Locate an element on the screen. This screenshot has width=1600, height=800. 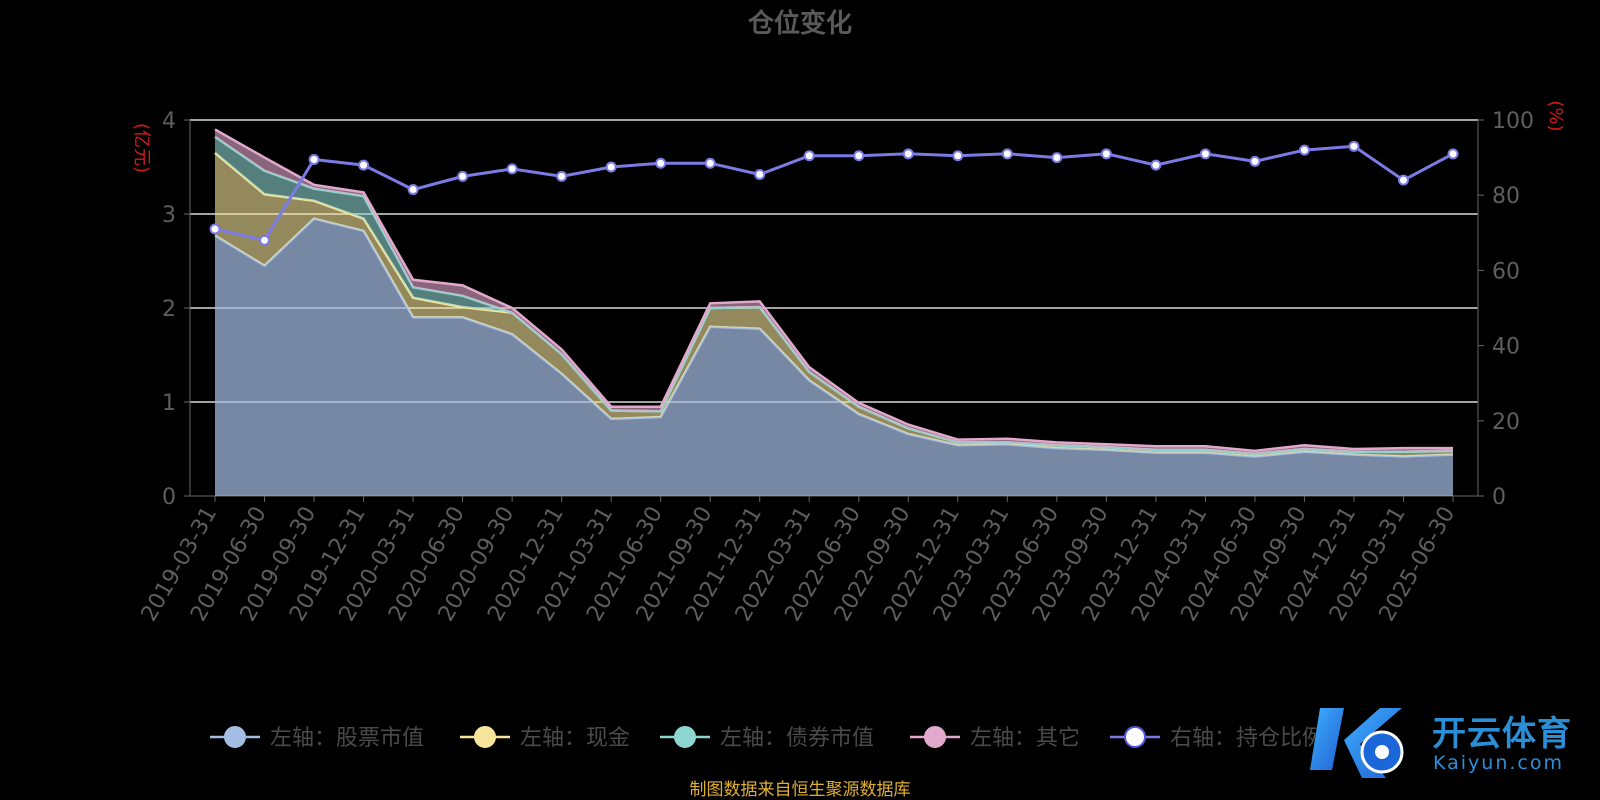
left-axis-unit-label: (亿元) is located at coordinates (141, 148).